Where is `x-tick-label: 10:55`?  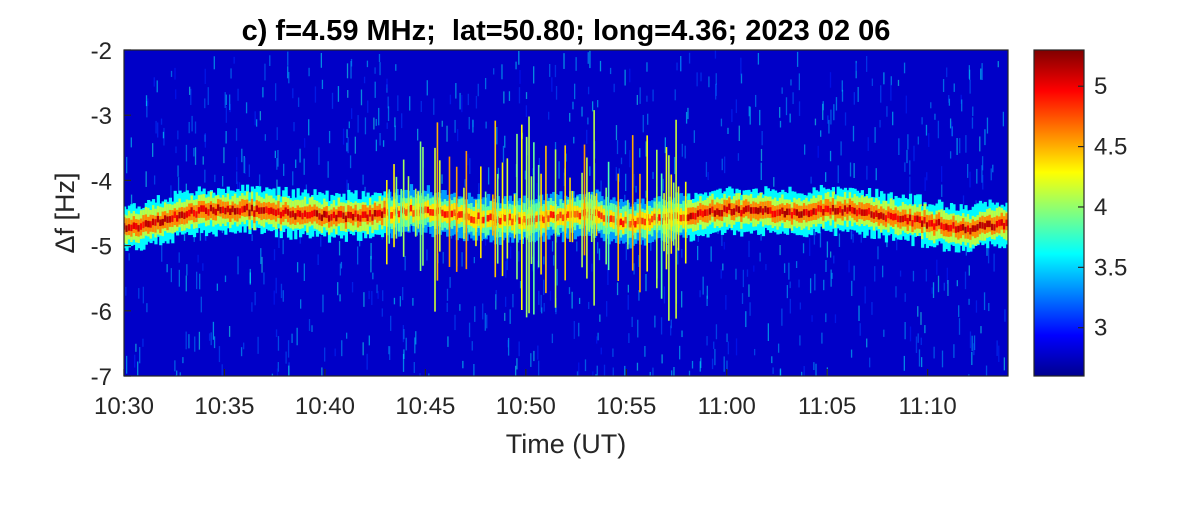
x-tick-label: 10:55 is located at coordinates (626, 406).